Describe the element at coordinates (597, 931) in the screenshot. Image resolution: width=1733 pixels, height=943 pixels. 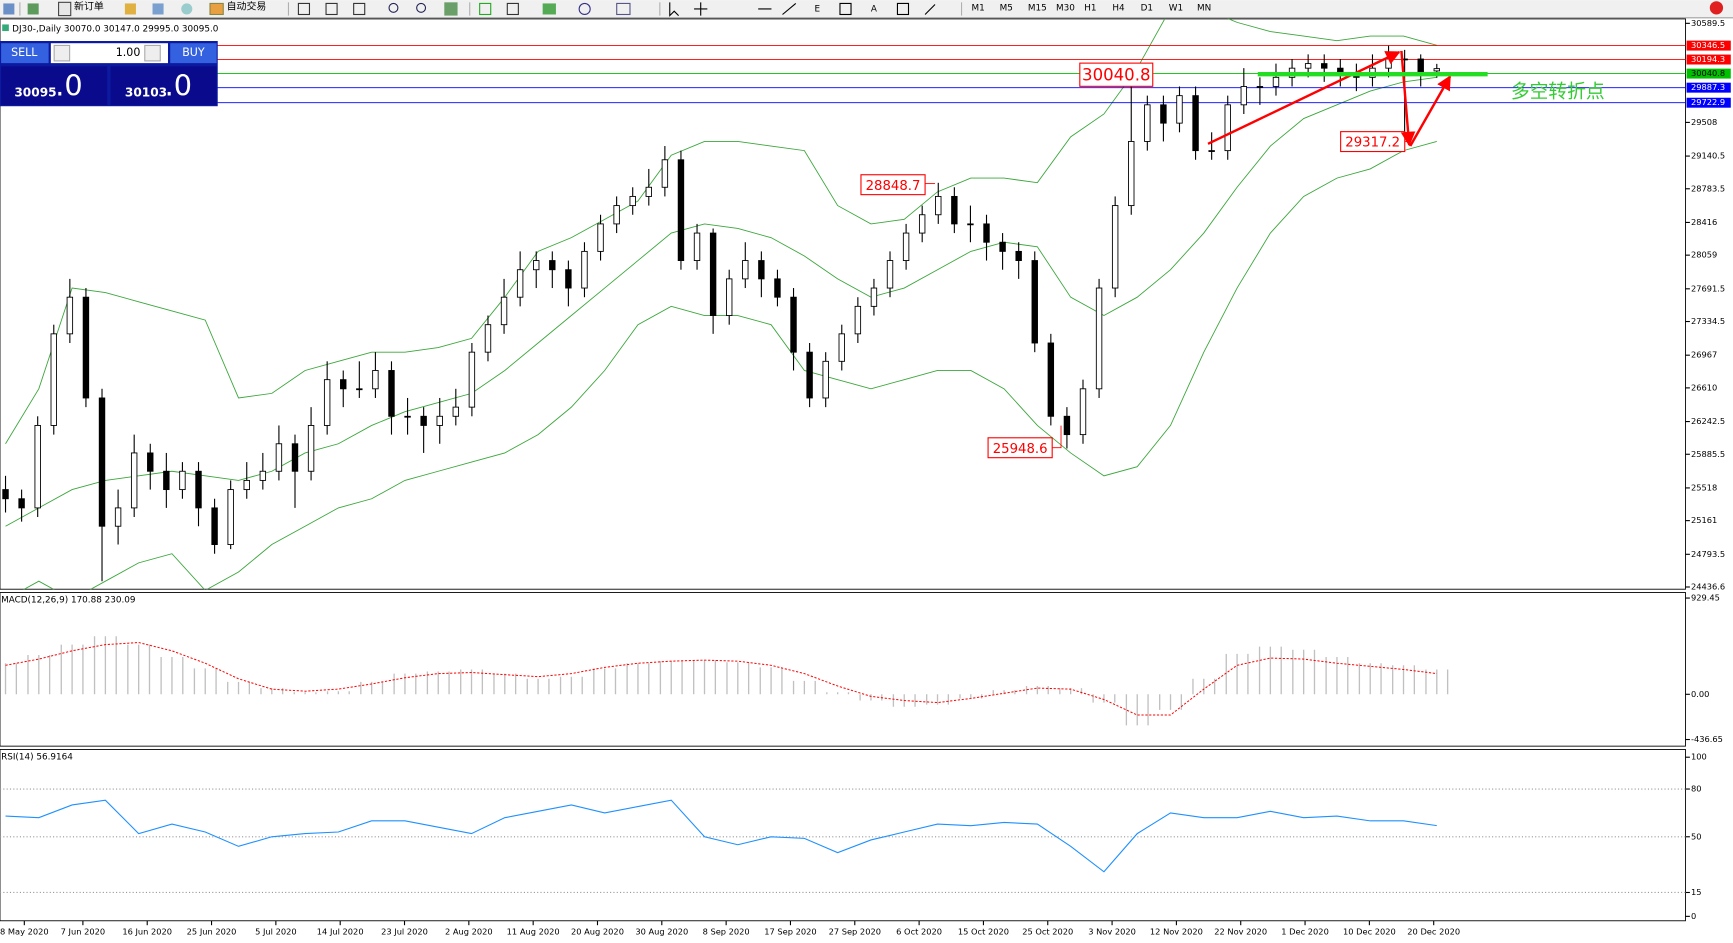
I see `x-tick-label: 20 Aug 2020` at that location.